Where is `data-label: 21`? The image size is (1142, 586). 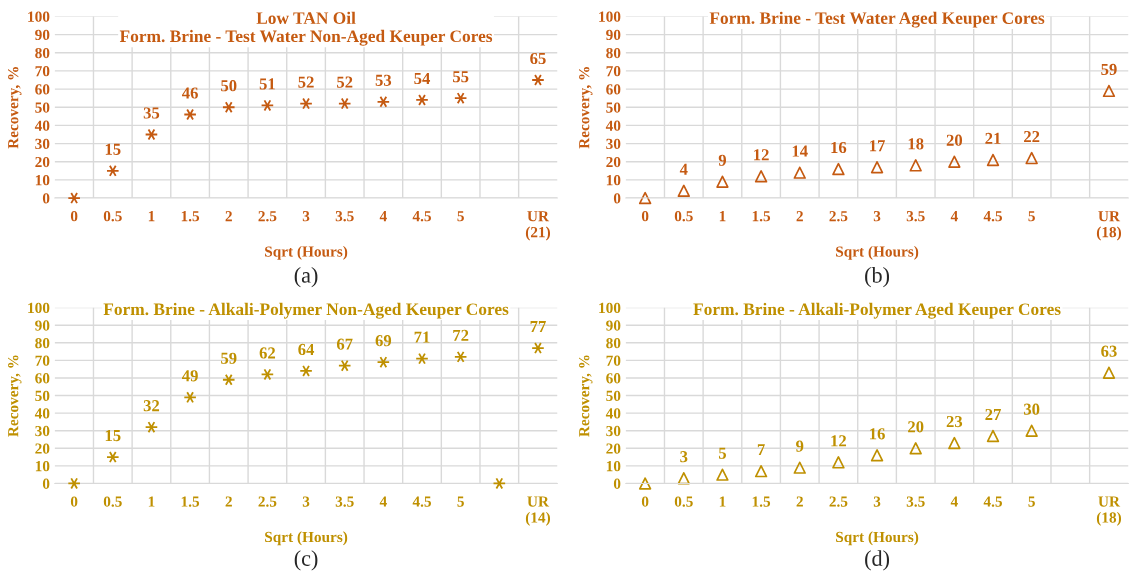 data-label: 21 is located at coordinates (993, 138).